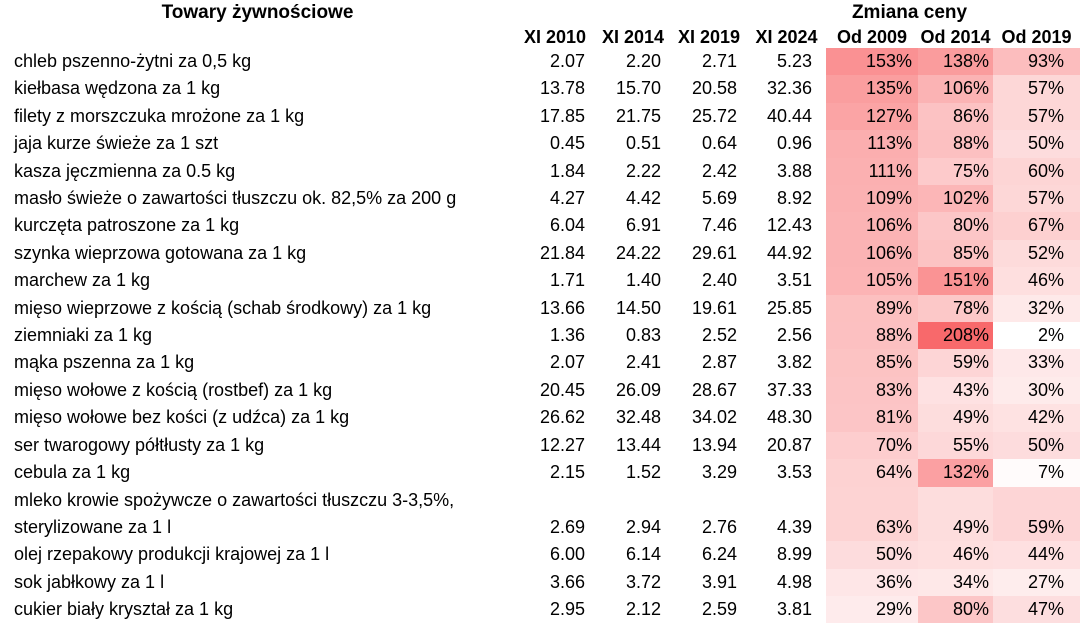  Describe the element at coordinates (643, 143) in the screenshot. I see `price-cell: 0.51` at that location.